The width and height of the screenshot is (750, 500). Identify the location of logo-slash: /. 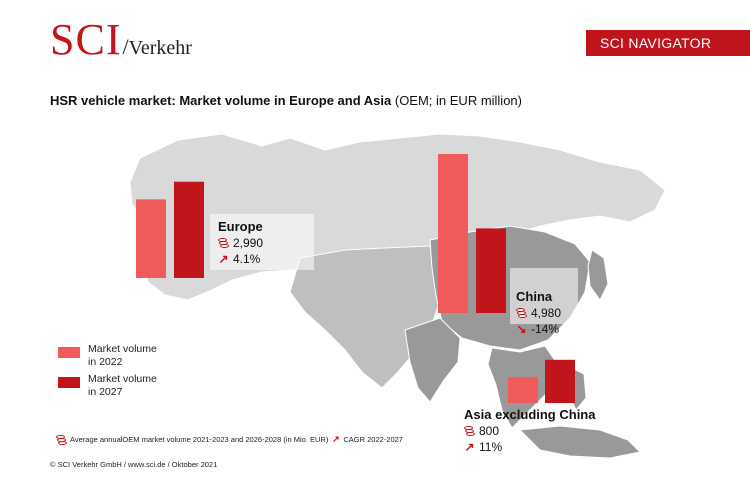
(125, 46).